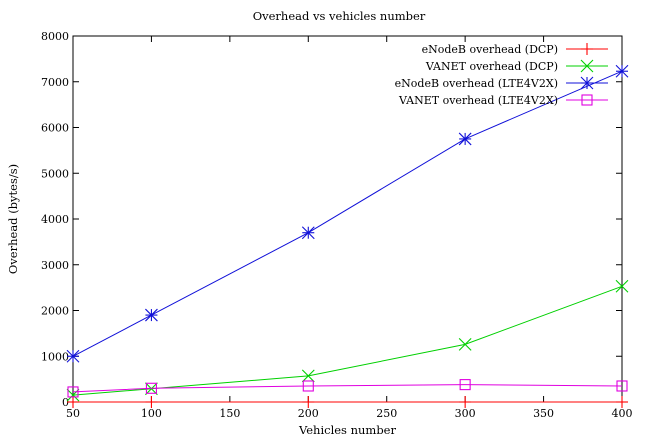 The width and height of the screenshot is (645, 437). What do you see at coordinates (229, 413) in the screenshot?
I see `x-tick-label: 150` at bounding box center [229, 413].